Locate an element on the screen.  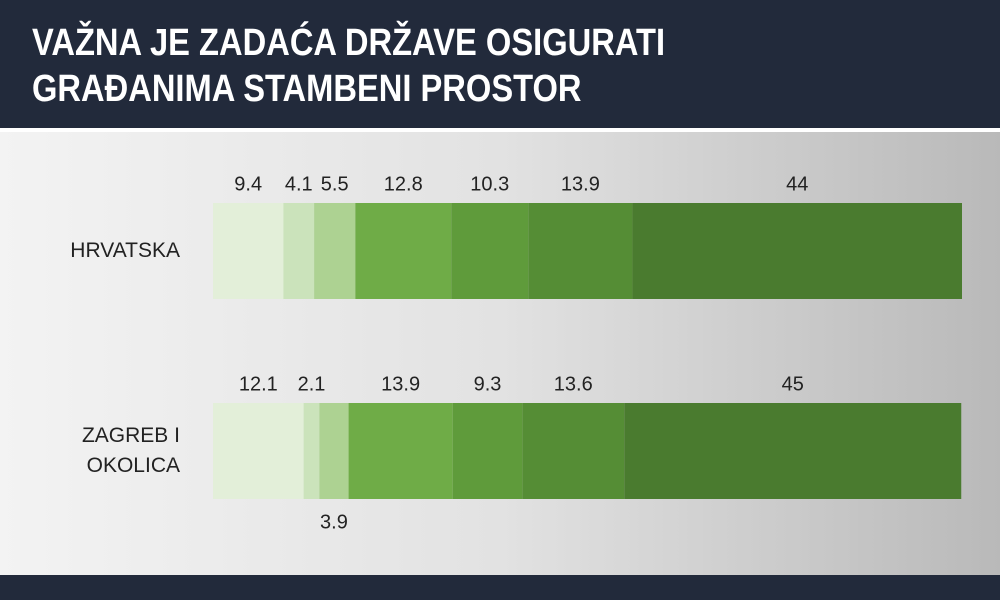
value-label: 3.9 is located at coordinates (334, 522).